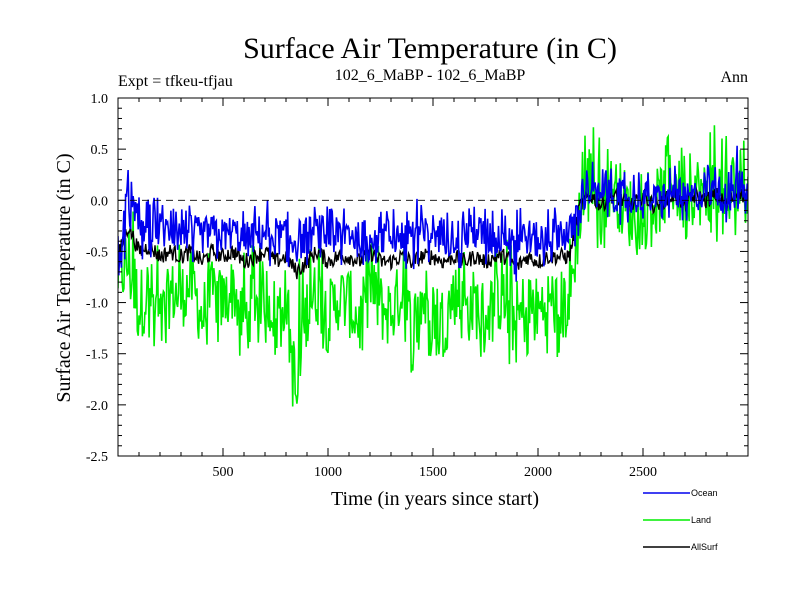 This screenshot has width=800, height=600. Describe the element at coordinates (97, 304) in the screenshot. I see `y-tick-label: -1.0` at that location.